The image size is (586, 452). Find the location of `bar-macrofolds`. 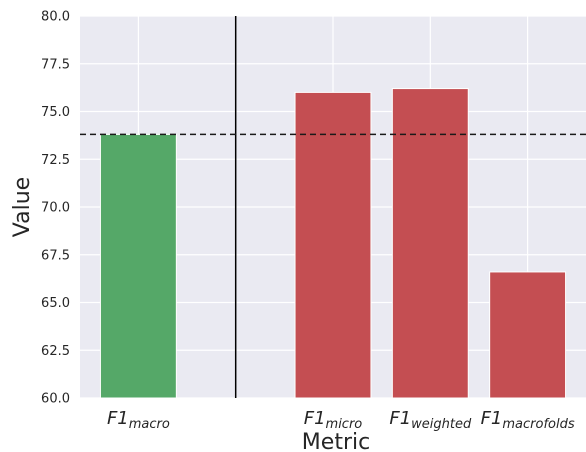

bar-macrofolds is located at coordinates (528, 335).